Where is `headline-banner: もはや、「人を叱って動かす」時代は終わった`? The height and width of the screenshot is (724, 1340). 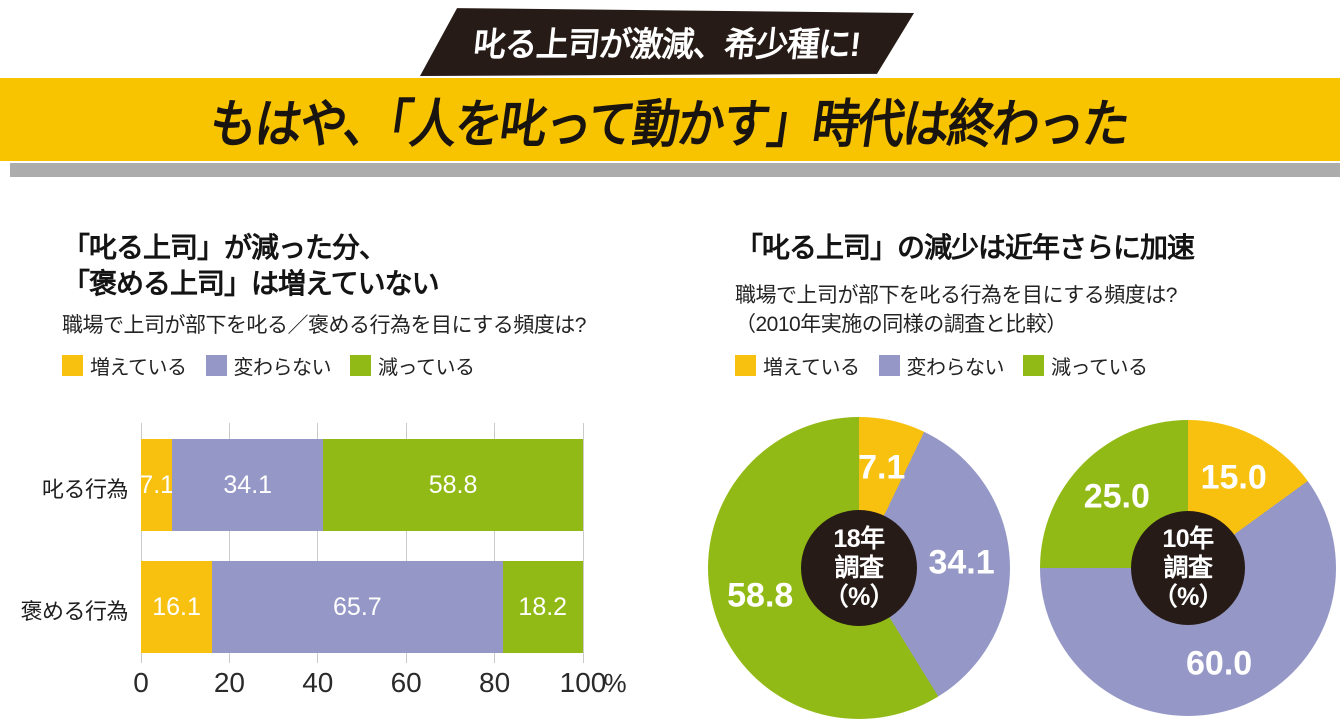 headline-banner: もはや、「人を叱って動かす」時代は終わった is located at coordinates (670, 119).